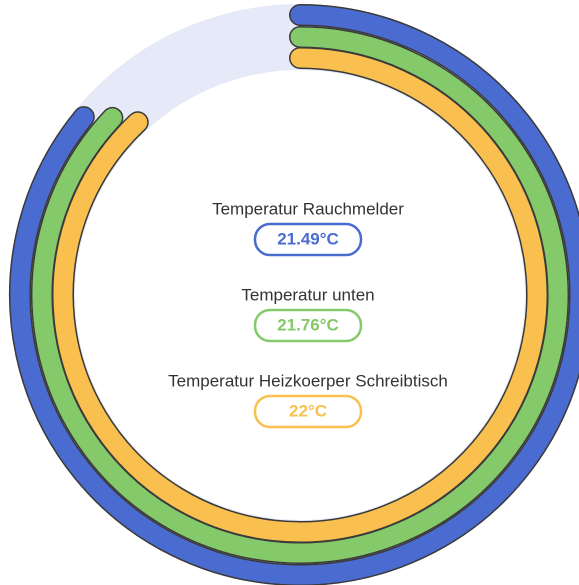 The height and width of the screenshot is (585, 579). Describe the element at coordinates (307, 294) in the screenshot. I see `series-name: Temperatur unten` at that location.